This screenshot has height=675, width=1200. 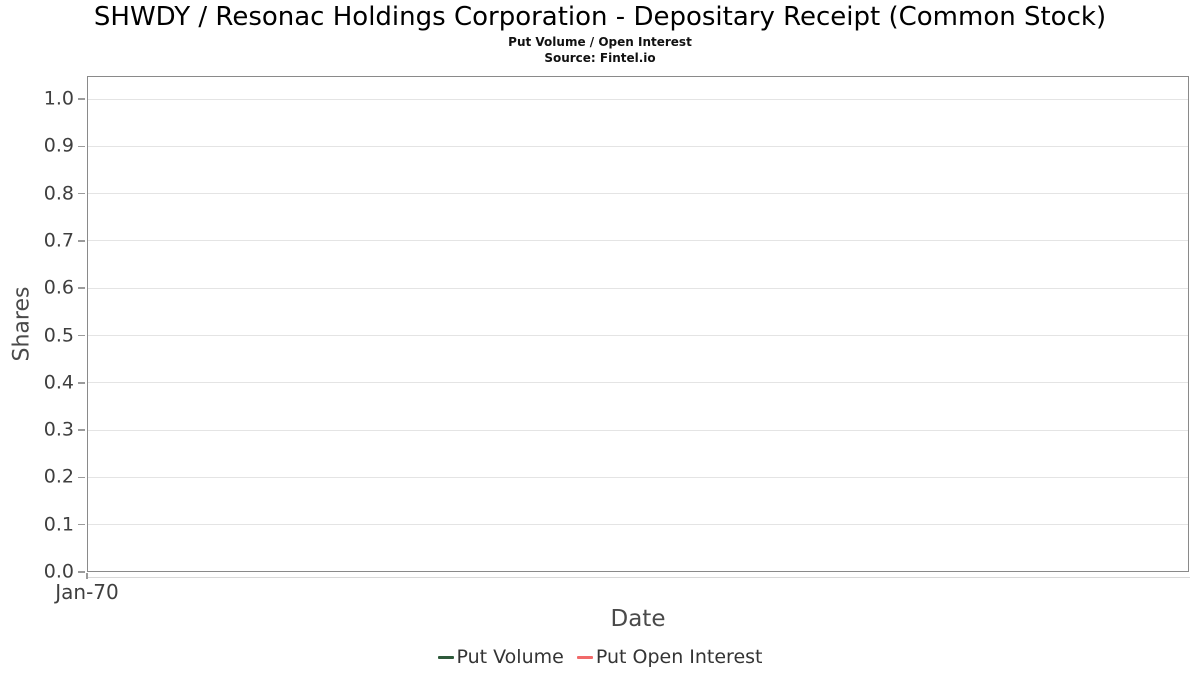 I want to click on chart-subtitle: Put Volume / Open Interest, so click(x=600, y=42).